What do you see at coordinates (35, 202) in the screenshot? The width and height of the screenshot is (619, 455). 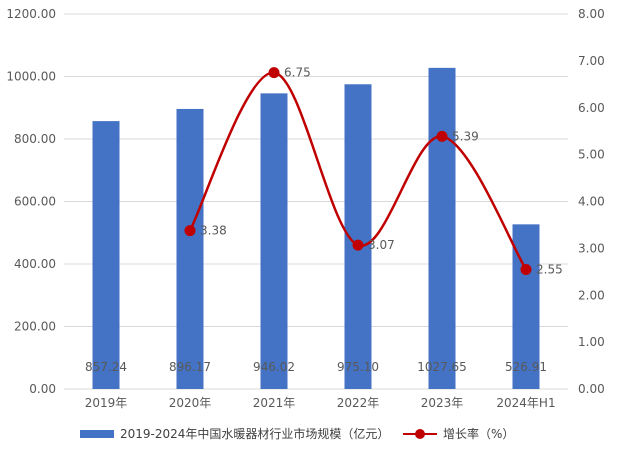 I see `left-axis-tick-label: 600.00` at bounding box center [35, 202].